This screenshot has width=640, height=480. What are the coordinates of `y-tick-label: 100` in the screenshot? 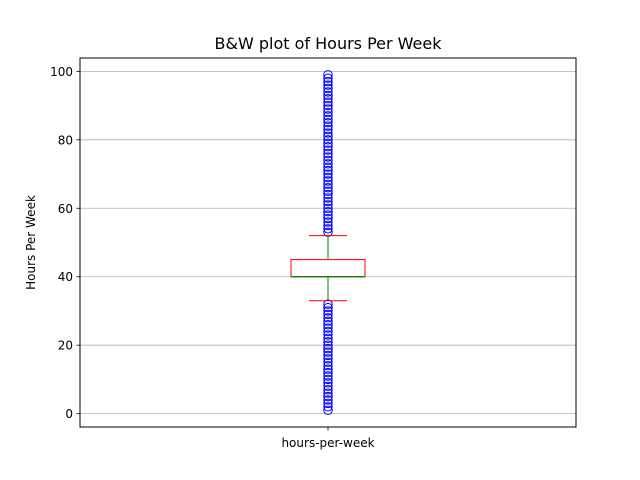 It's located at (61, 72).